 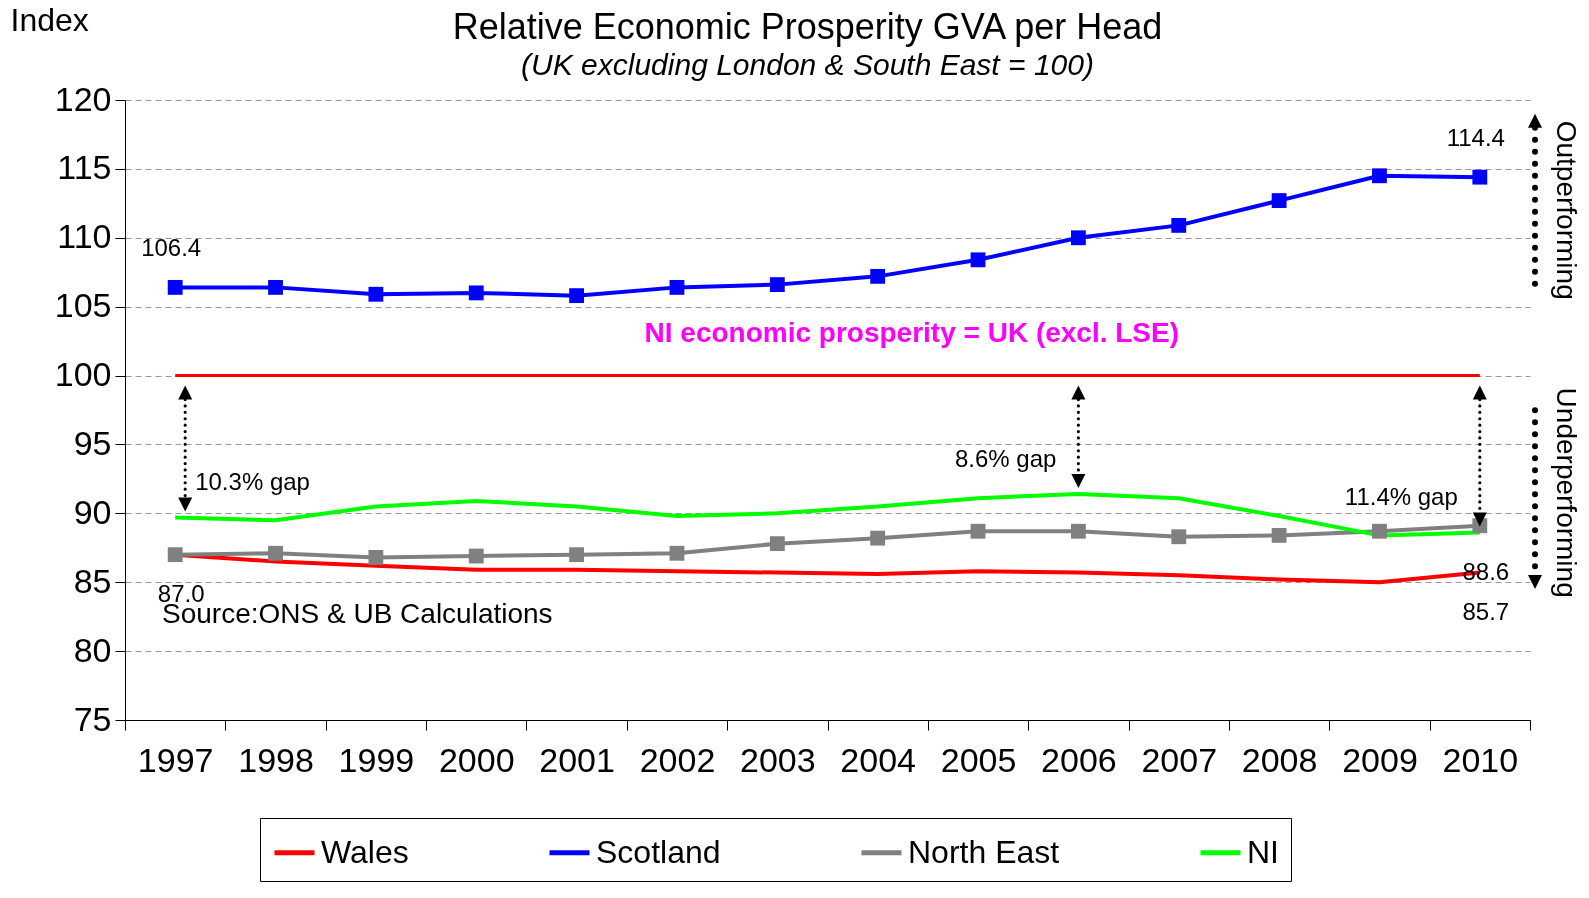 What do you see at coordinates (1566, 210) in the screenshot?
I see `text: Outperforming` at bounding box center [1566, 210].